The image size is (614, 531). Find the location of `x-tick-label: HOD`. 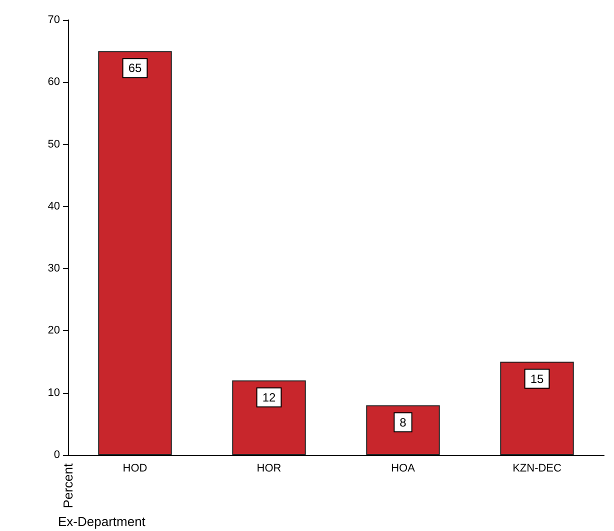

x-tick-label: HOD is located at coordinates (135, 468).